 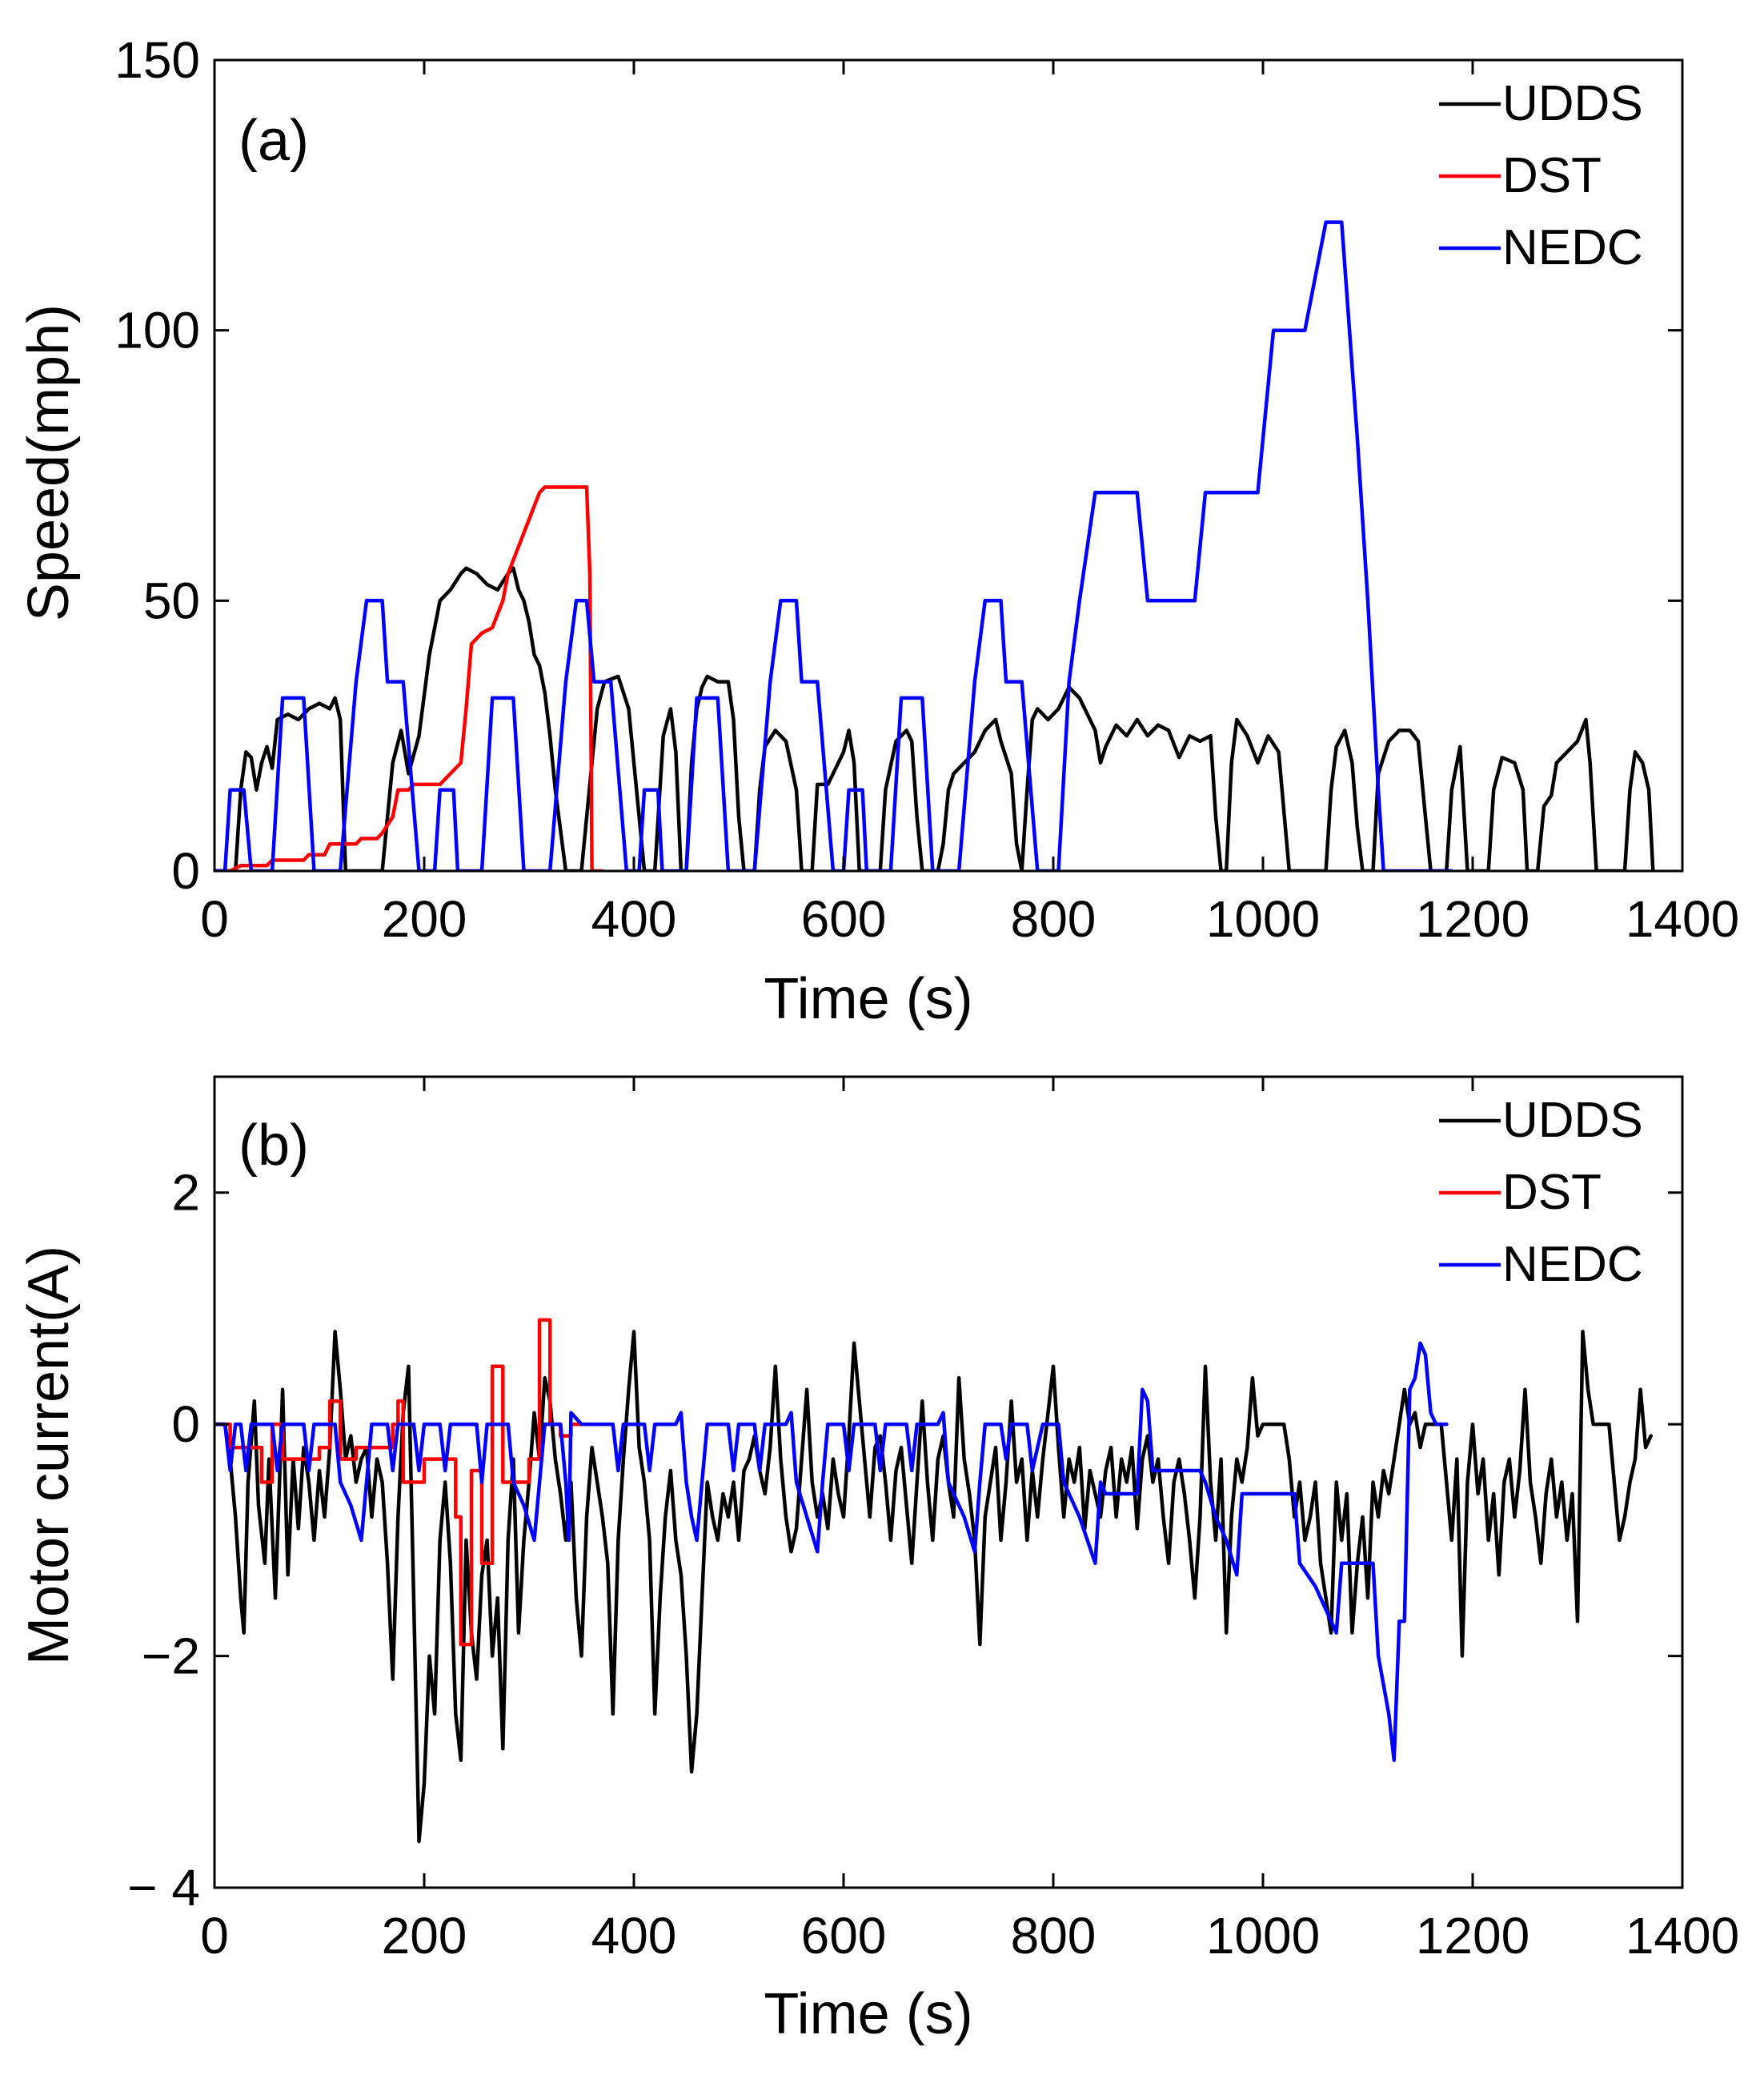 What do you see at coordinates (934, 718) in the screenshot?
I see `series-line-udds` at bounding box center [934, 718].